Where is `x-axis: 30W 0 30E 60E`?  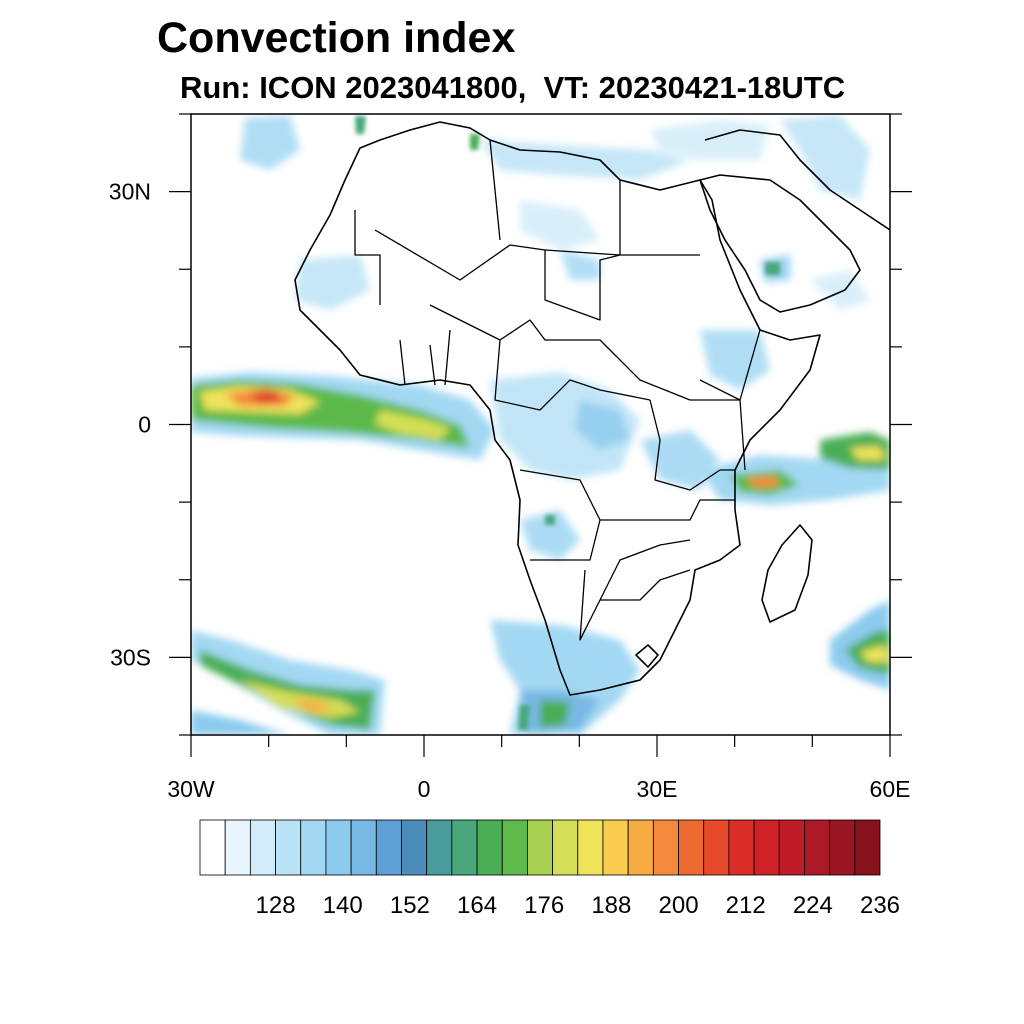 x-axis: 30W 0 30E 60E is located at coordinates (539, 768).